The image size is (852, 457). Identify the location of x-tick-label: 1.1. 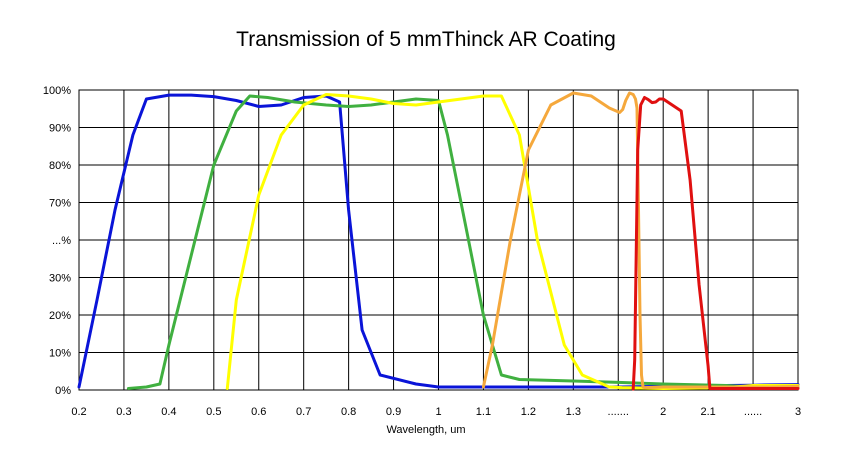
(483, 412).